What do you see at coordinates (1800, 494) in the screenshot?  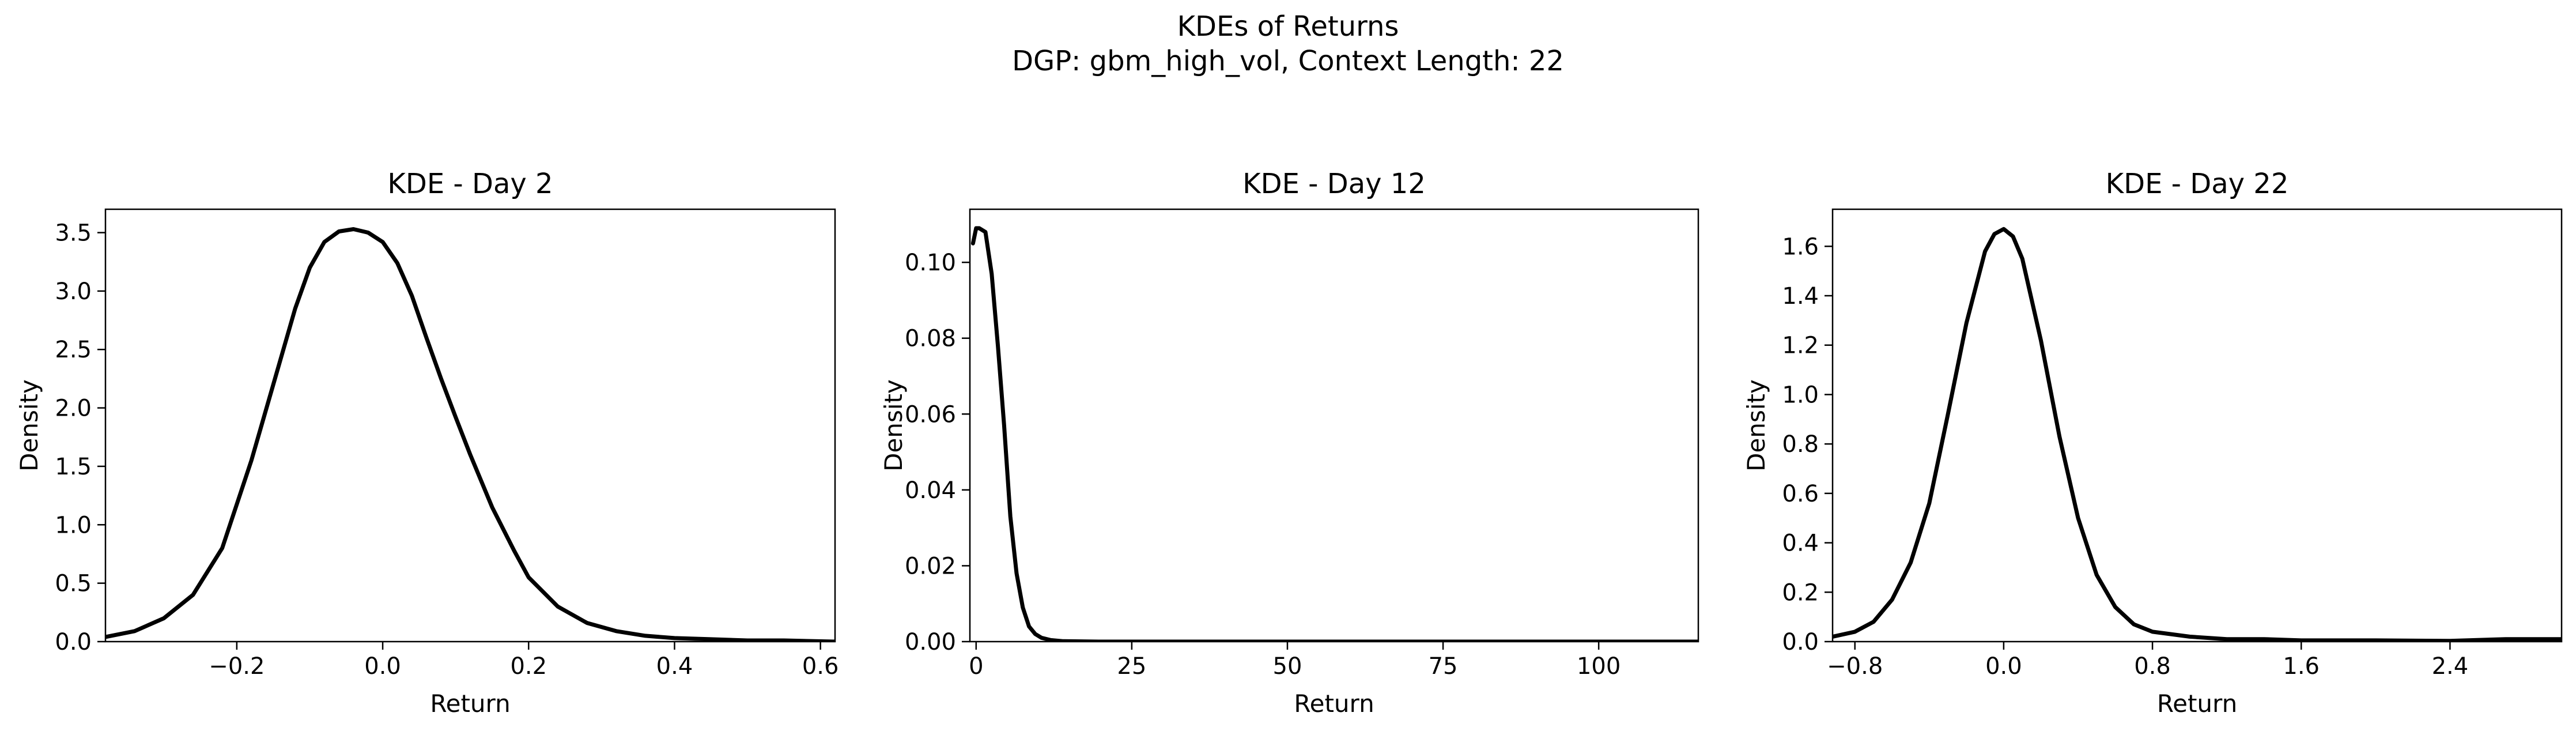 I see `y-tick-label: 0.6` at bounding box center [1800, 494].